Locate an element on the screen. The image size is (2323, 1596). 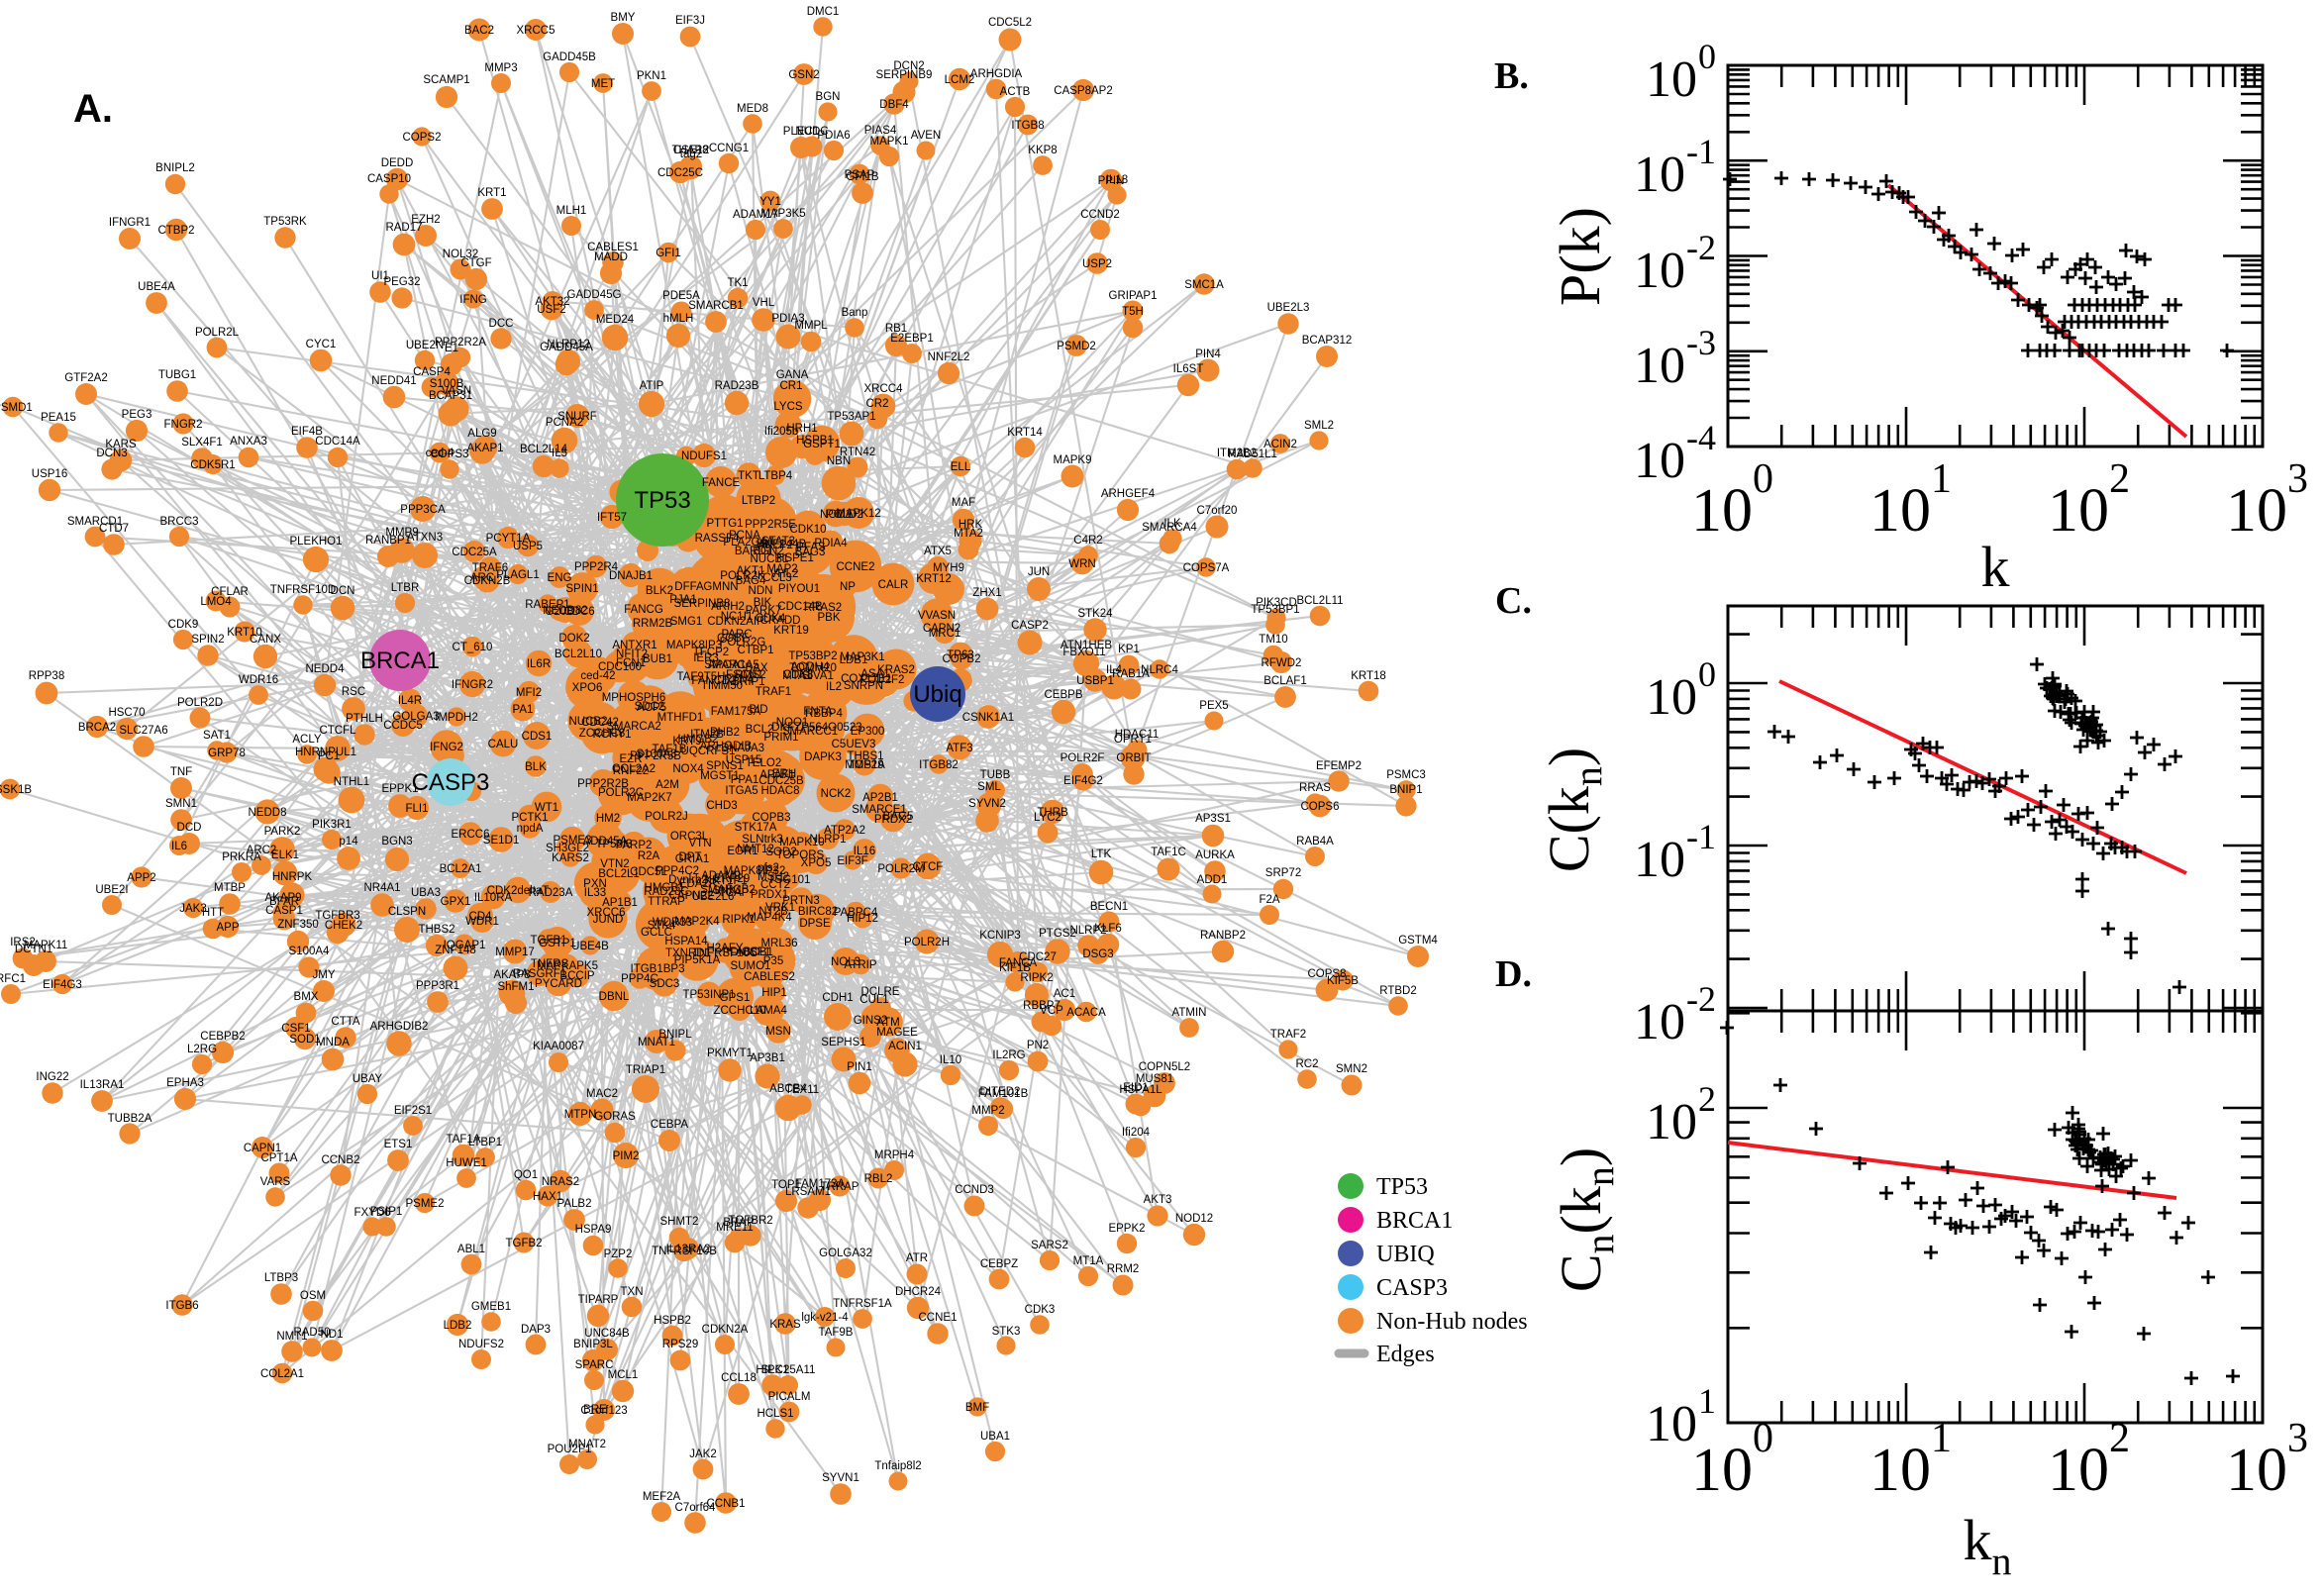
svg-text: BCL2 is located at coordinates (760, 730).